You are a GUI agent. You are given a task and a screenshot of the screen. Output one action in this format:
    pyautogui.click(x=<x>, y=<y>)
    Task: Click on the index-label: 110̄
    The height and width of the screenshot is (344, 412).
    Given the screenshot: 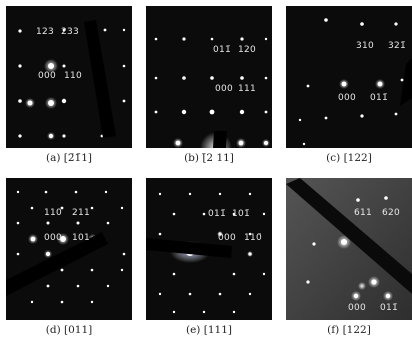 What is the action you would take?
    pyautogui.click(x=253, y=238)
    